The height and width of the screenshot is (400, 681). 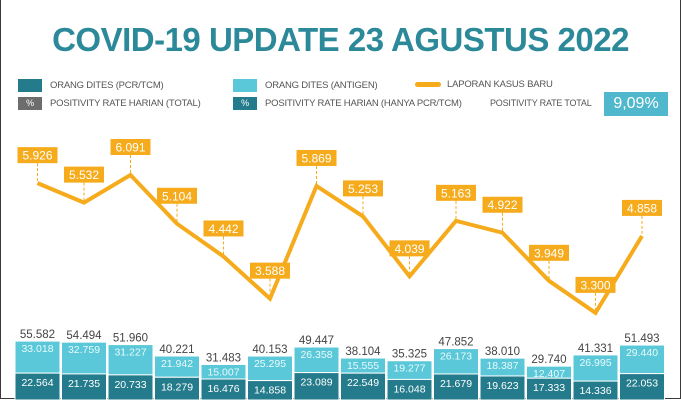 I want to click on antigen-label: 33.018, so click(x=37, y=349).